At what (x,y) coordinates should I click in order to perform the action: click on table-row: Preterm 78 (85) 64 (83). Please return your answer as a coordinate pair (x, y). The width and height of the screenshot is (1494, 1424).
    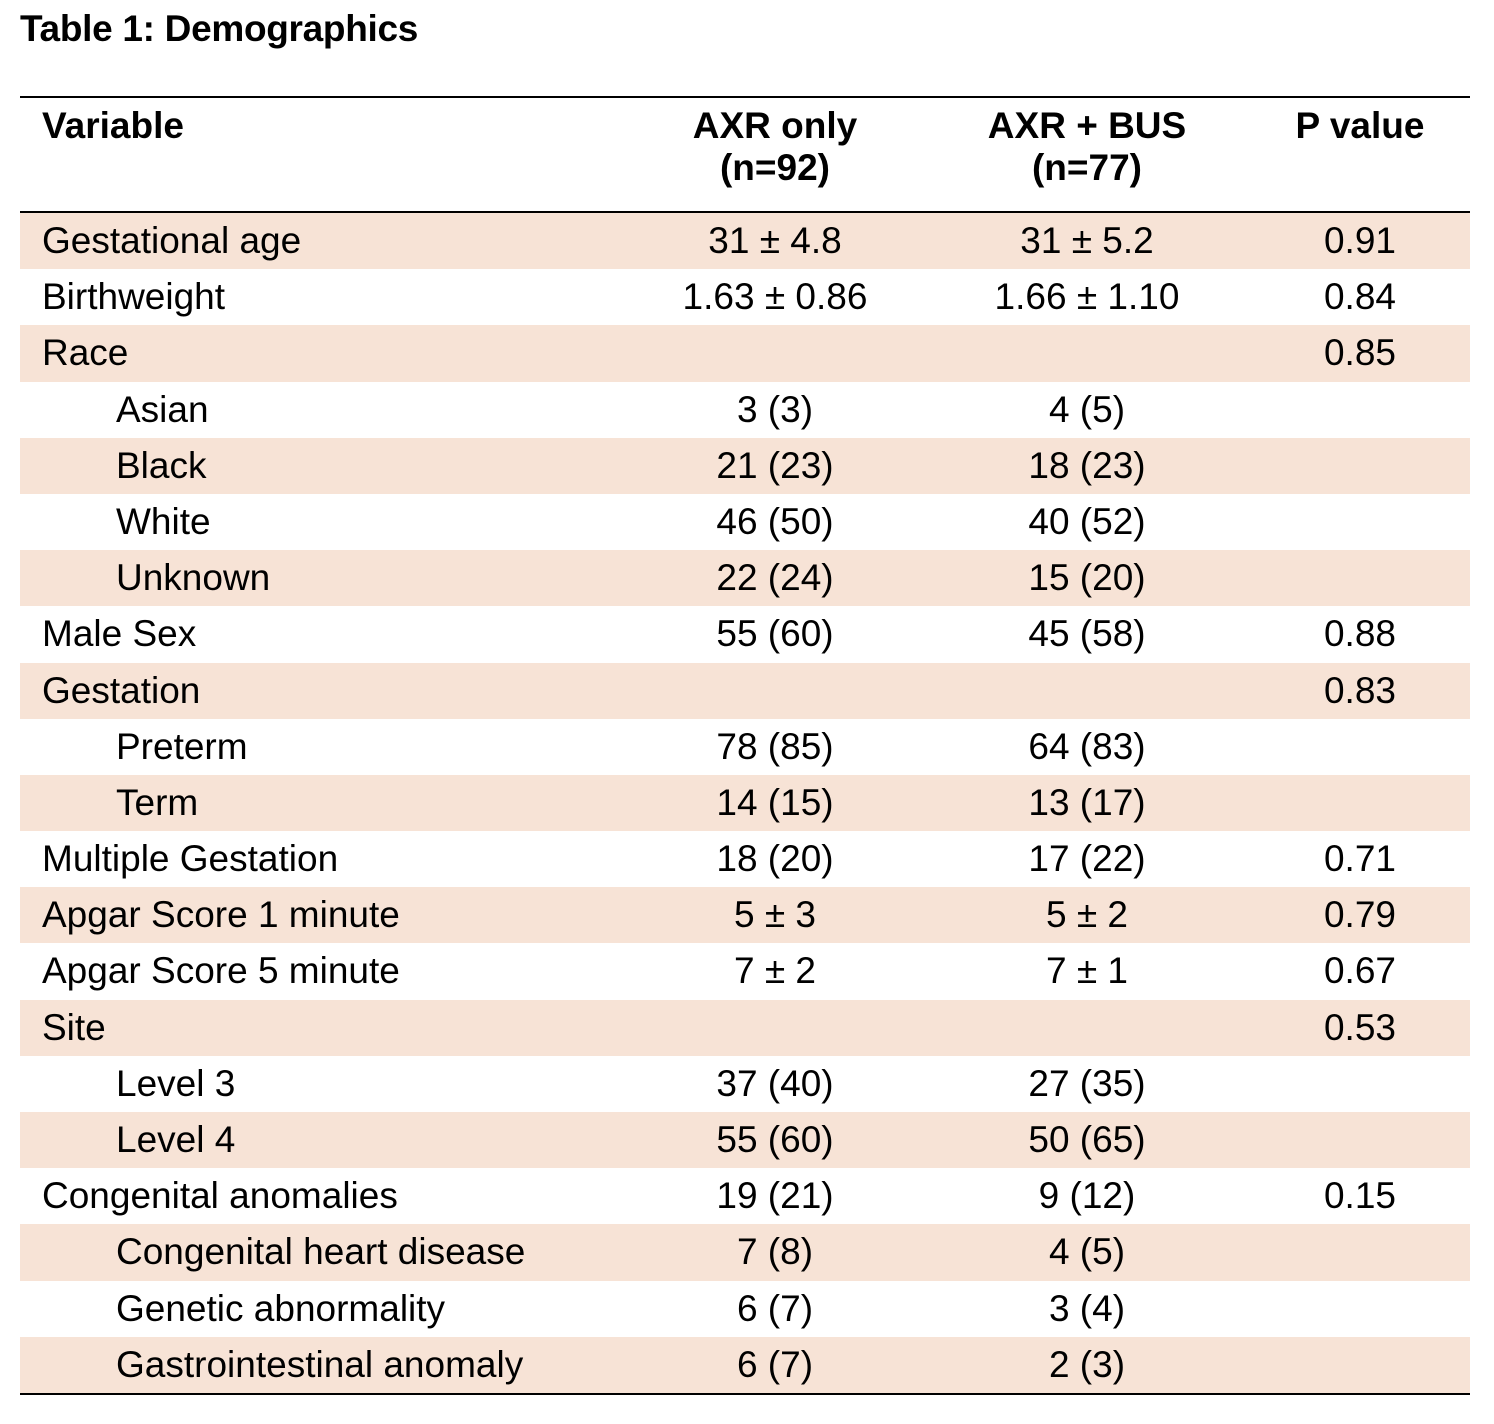
    Looking at the image, I should click on (745, 747).